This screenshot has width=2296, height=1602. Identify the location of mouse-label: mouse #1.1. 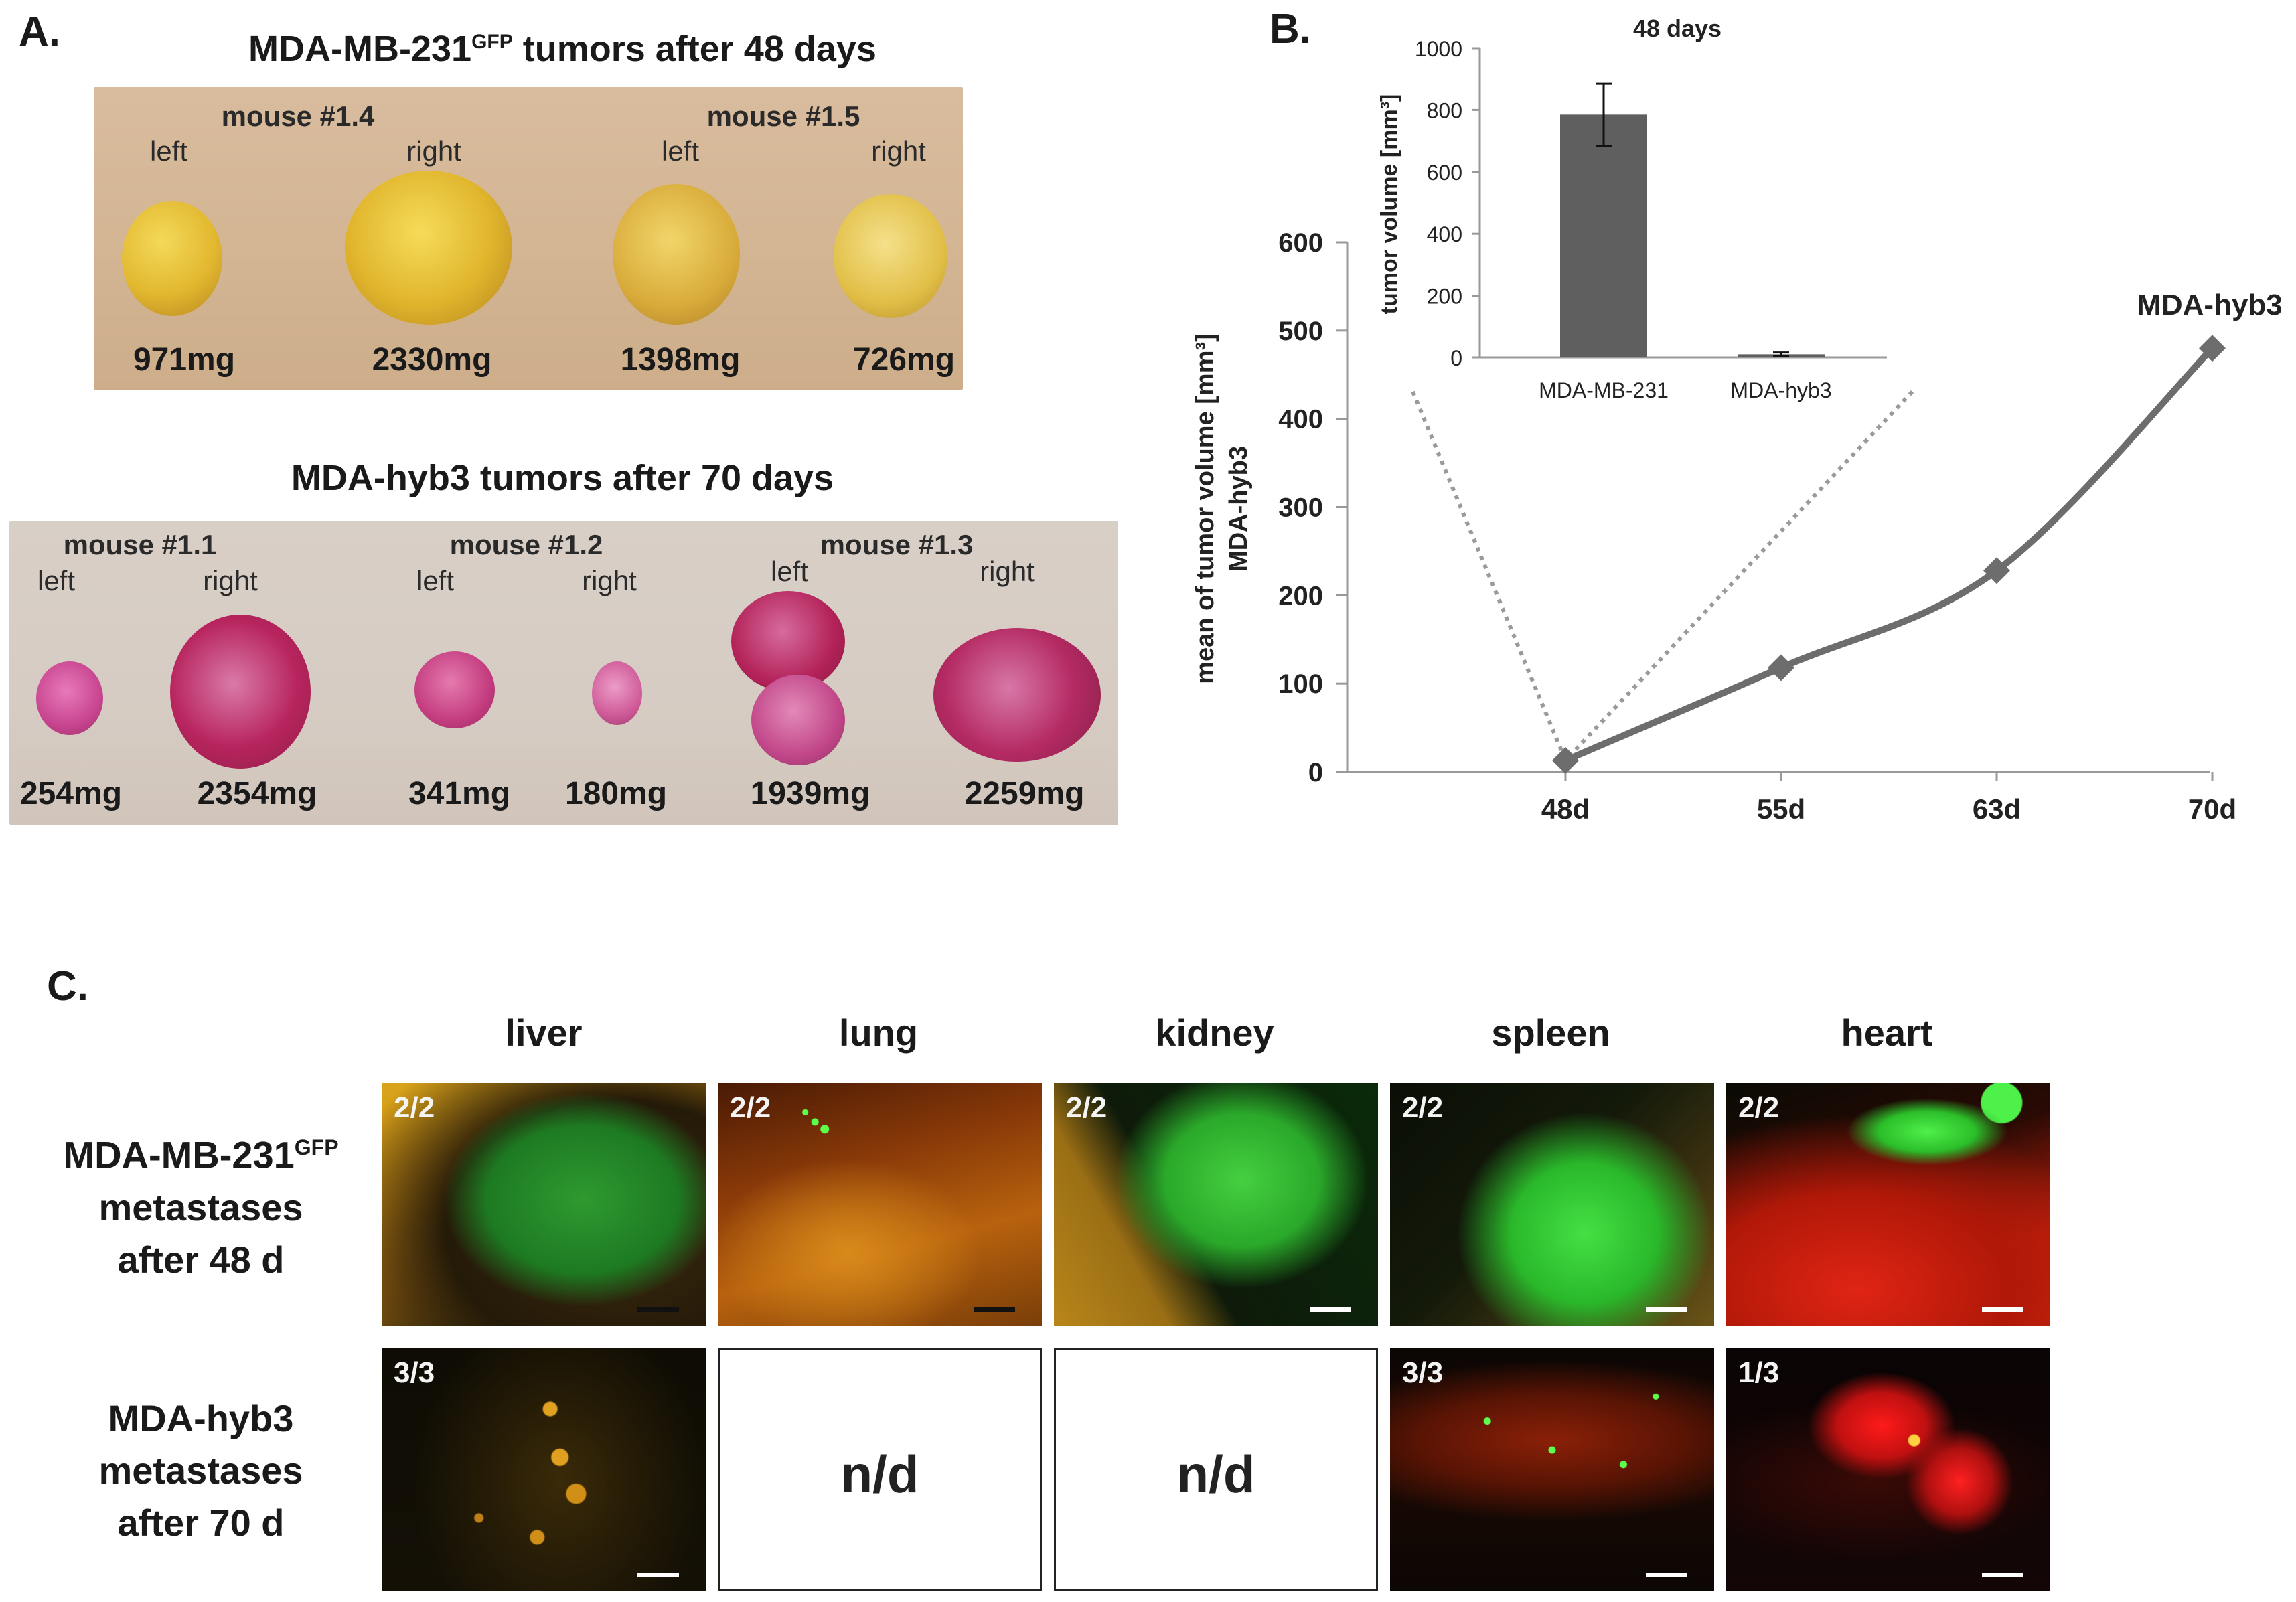
(140, 544).